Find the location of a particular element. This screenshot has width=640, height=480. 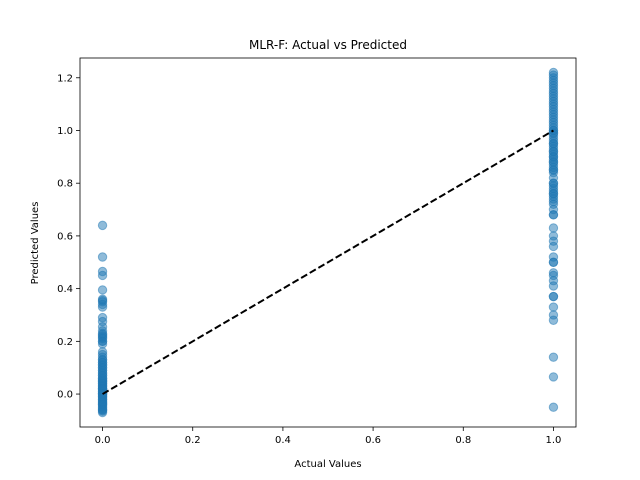

x-tick-label: 0.6 is located at coordinates (373, 440).